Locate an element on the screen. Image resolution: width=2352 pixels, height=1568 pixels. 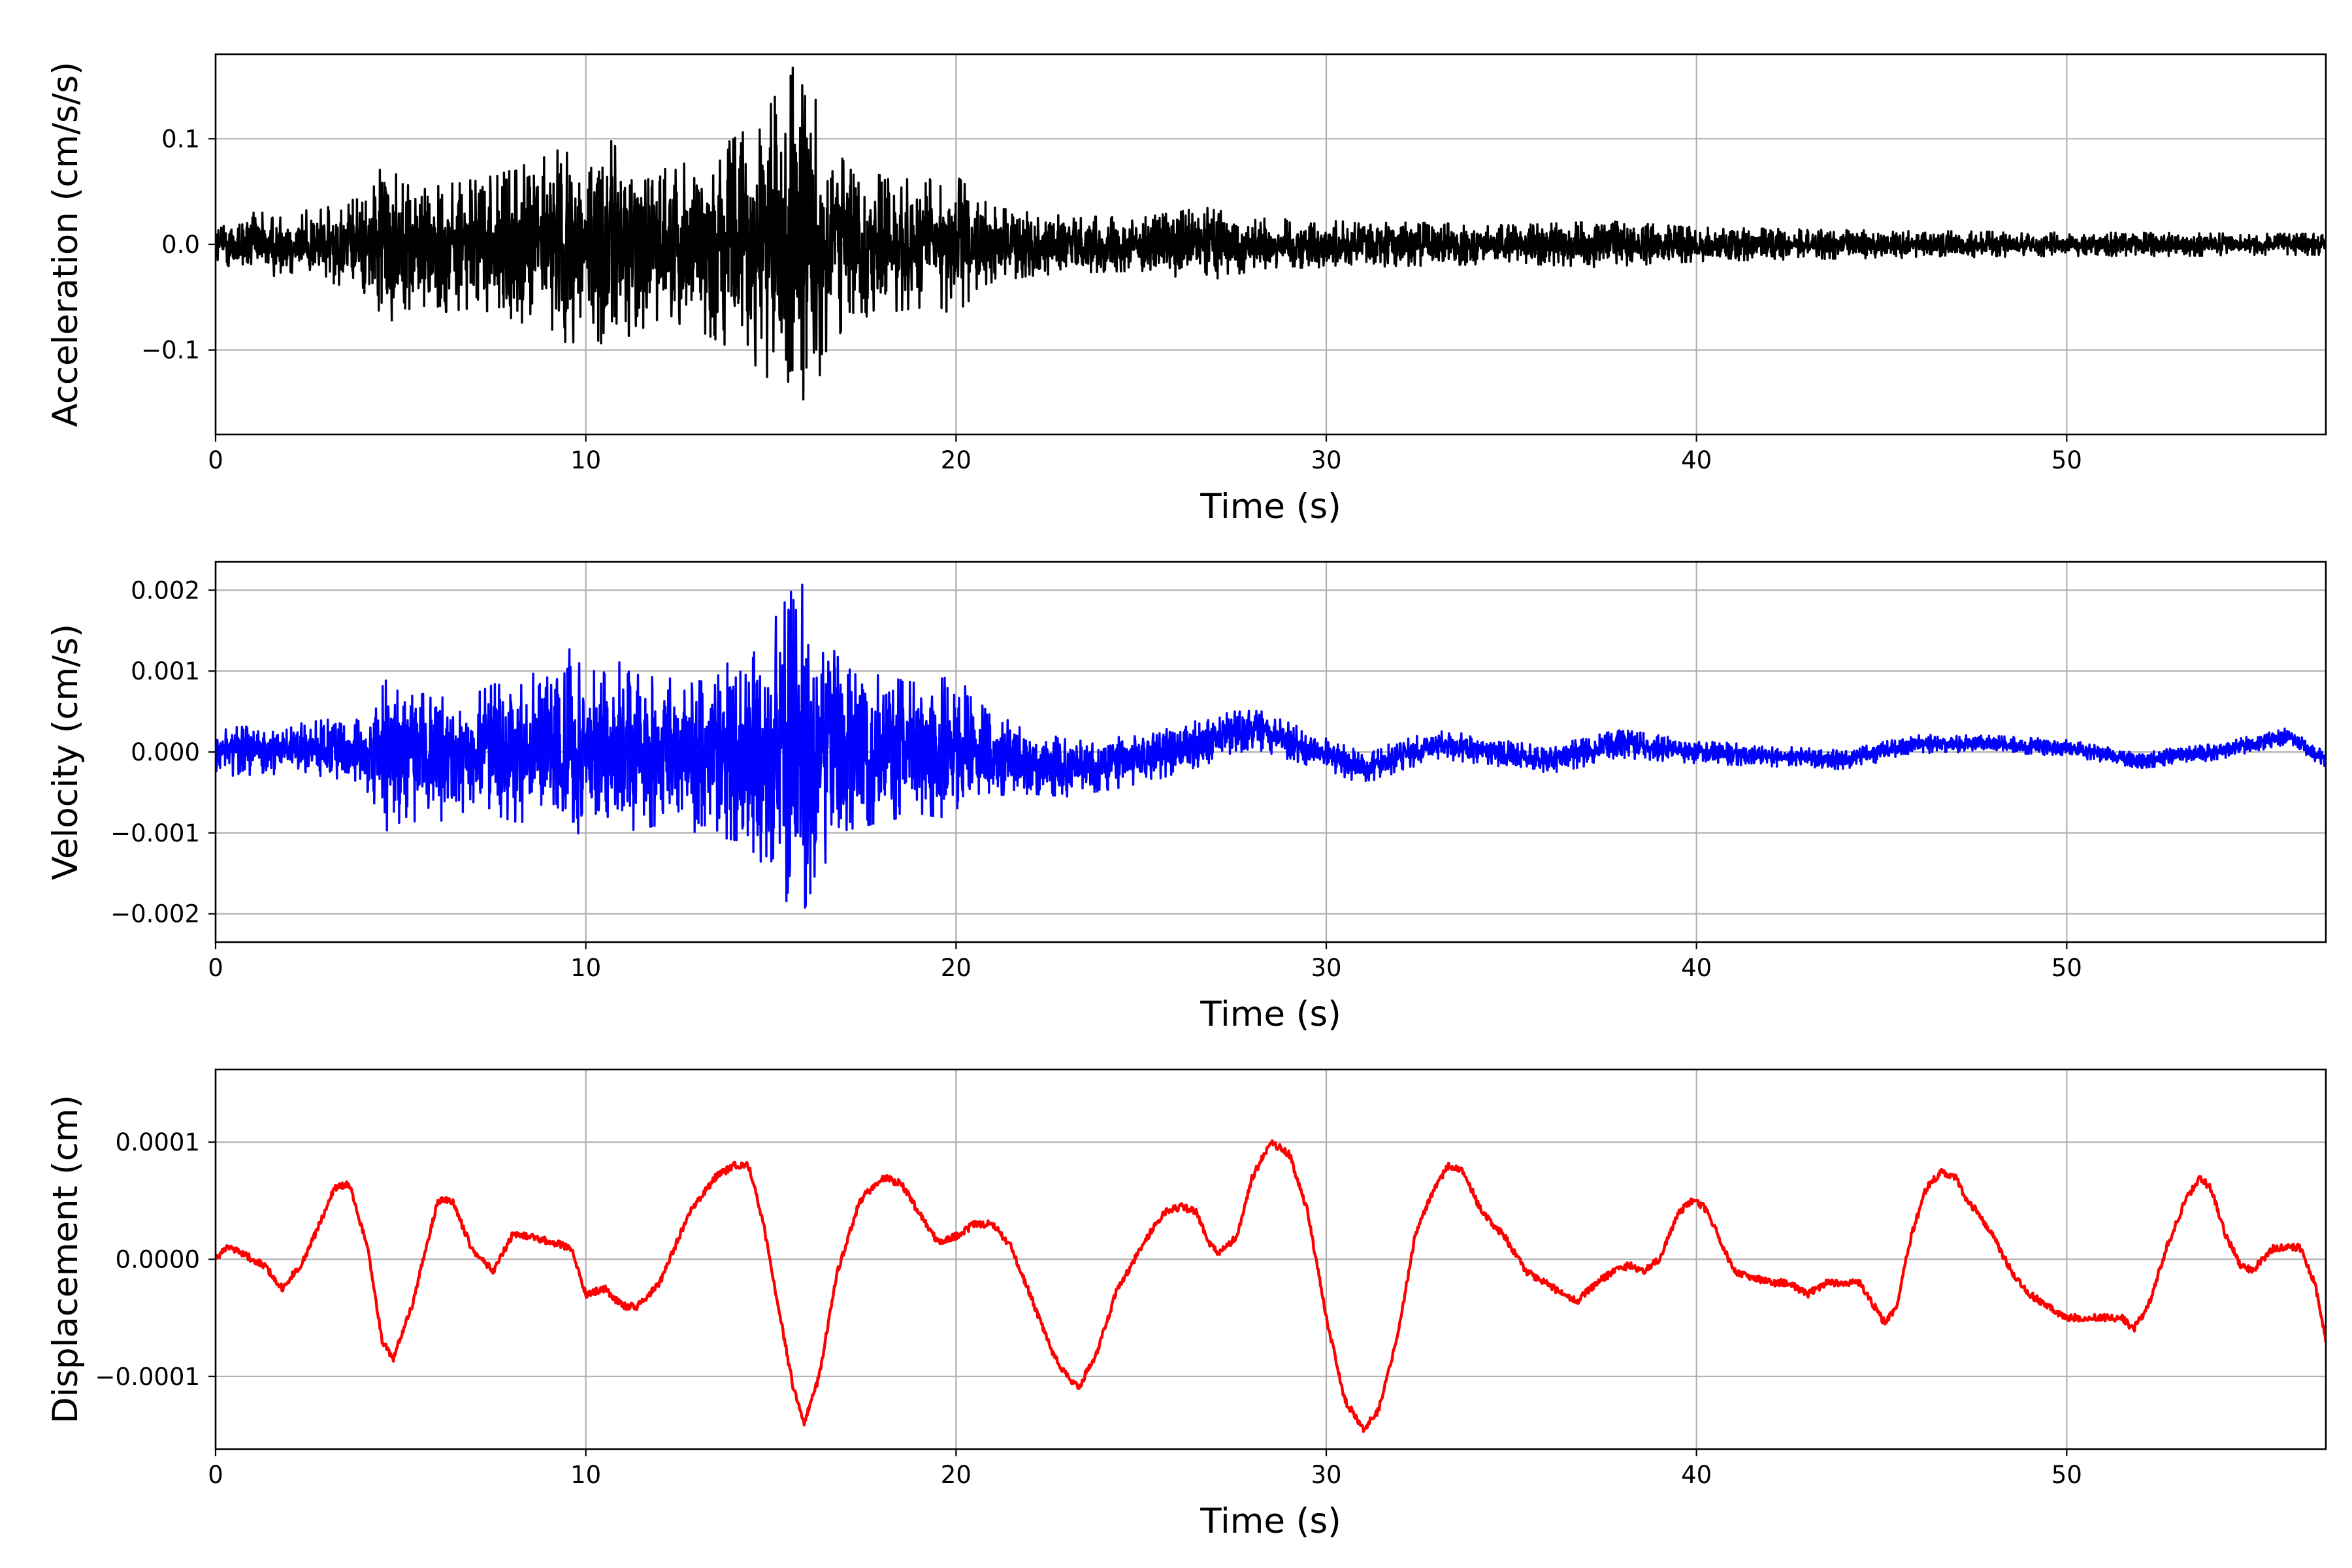
y-axis: −0.1 0.0 0.1 is located at coordinates (178, 245).